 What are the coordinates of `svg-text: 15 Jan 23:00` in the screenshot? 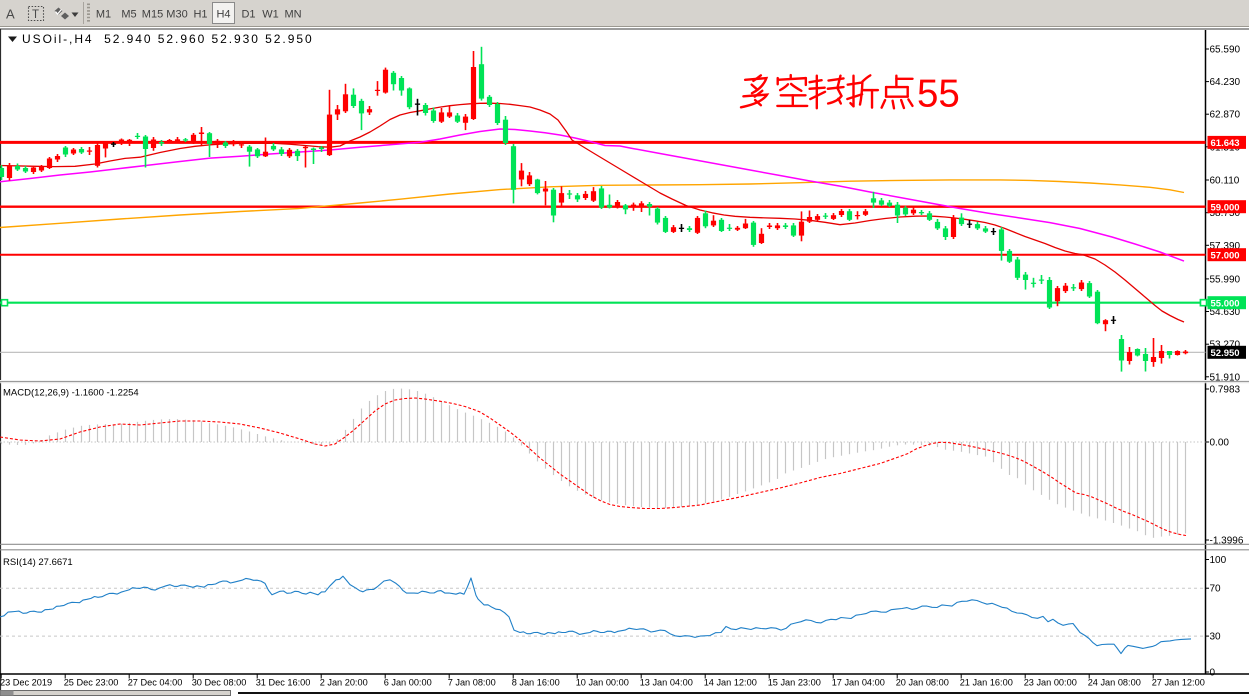 It's located at (794, 683).